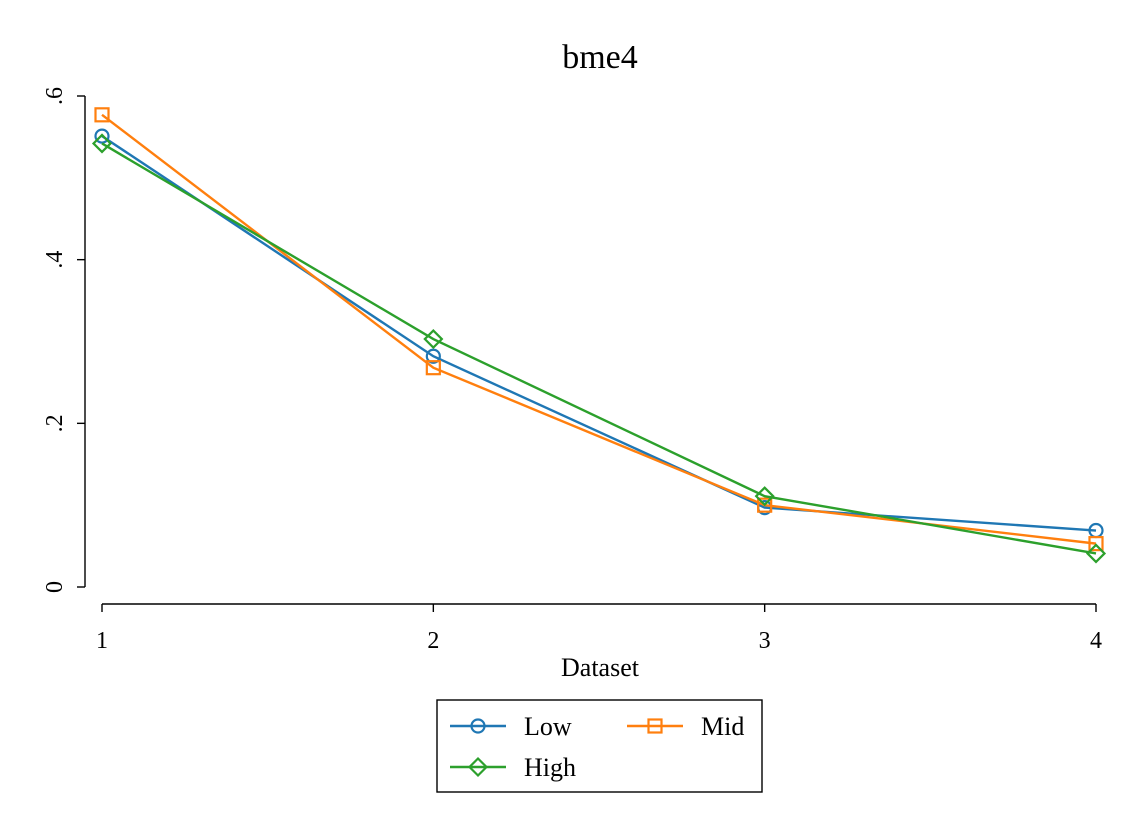  What do you see at coordinates (548, 726) in the screenshot?
I see `legend-label: Low` at bounding box center [548, 726].